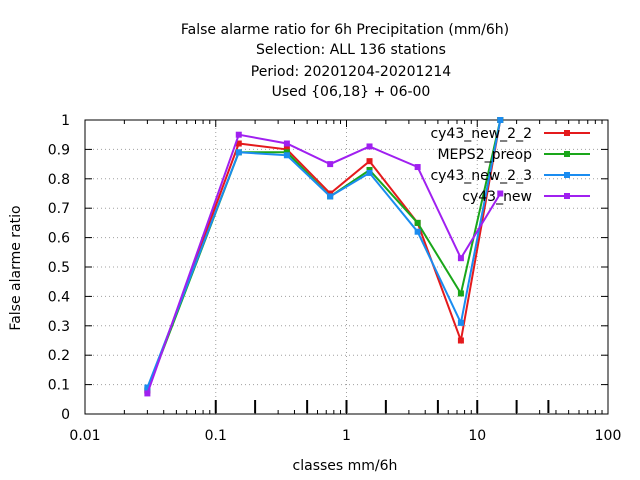 The height and width of the screenshot is (480, 640). What do you see at coordinates (216, 436) in the screenshot?
I see `x-tick-label-1: 0.1` at bounding box center [216, 436].